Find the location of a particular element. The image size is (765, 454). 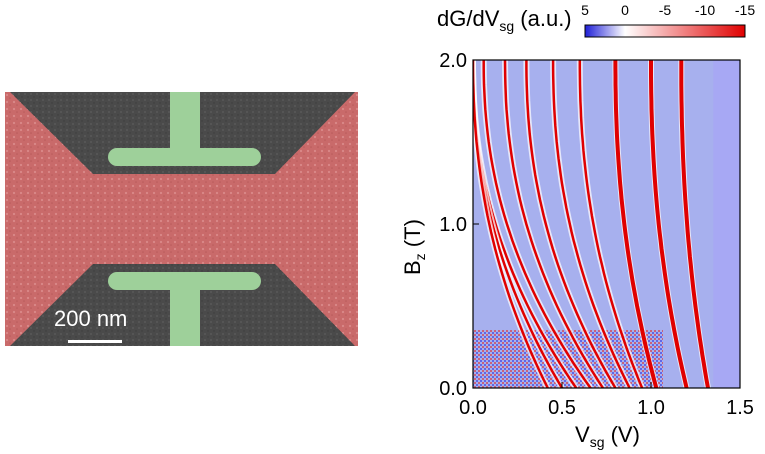

colorbar is located at coordinates (665, 31).